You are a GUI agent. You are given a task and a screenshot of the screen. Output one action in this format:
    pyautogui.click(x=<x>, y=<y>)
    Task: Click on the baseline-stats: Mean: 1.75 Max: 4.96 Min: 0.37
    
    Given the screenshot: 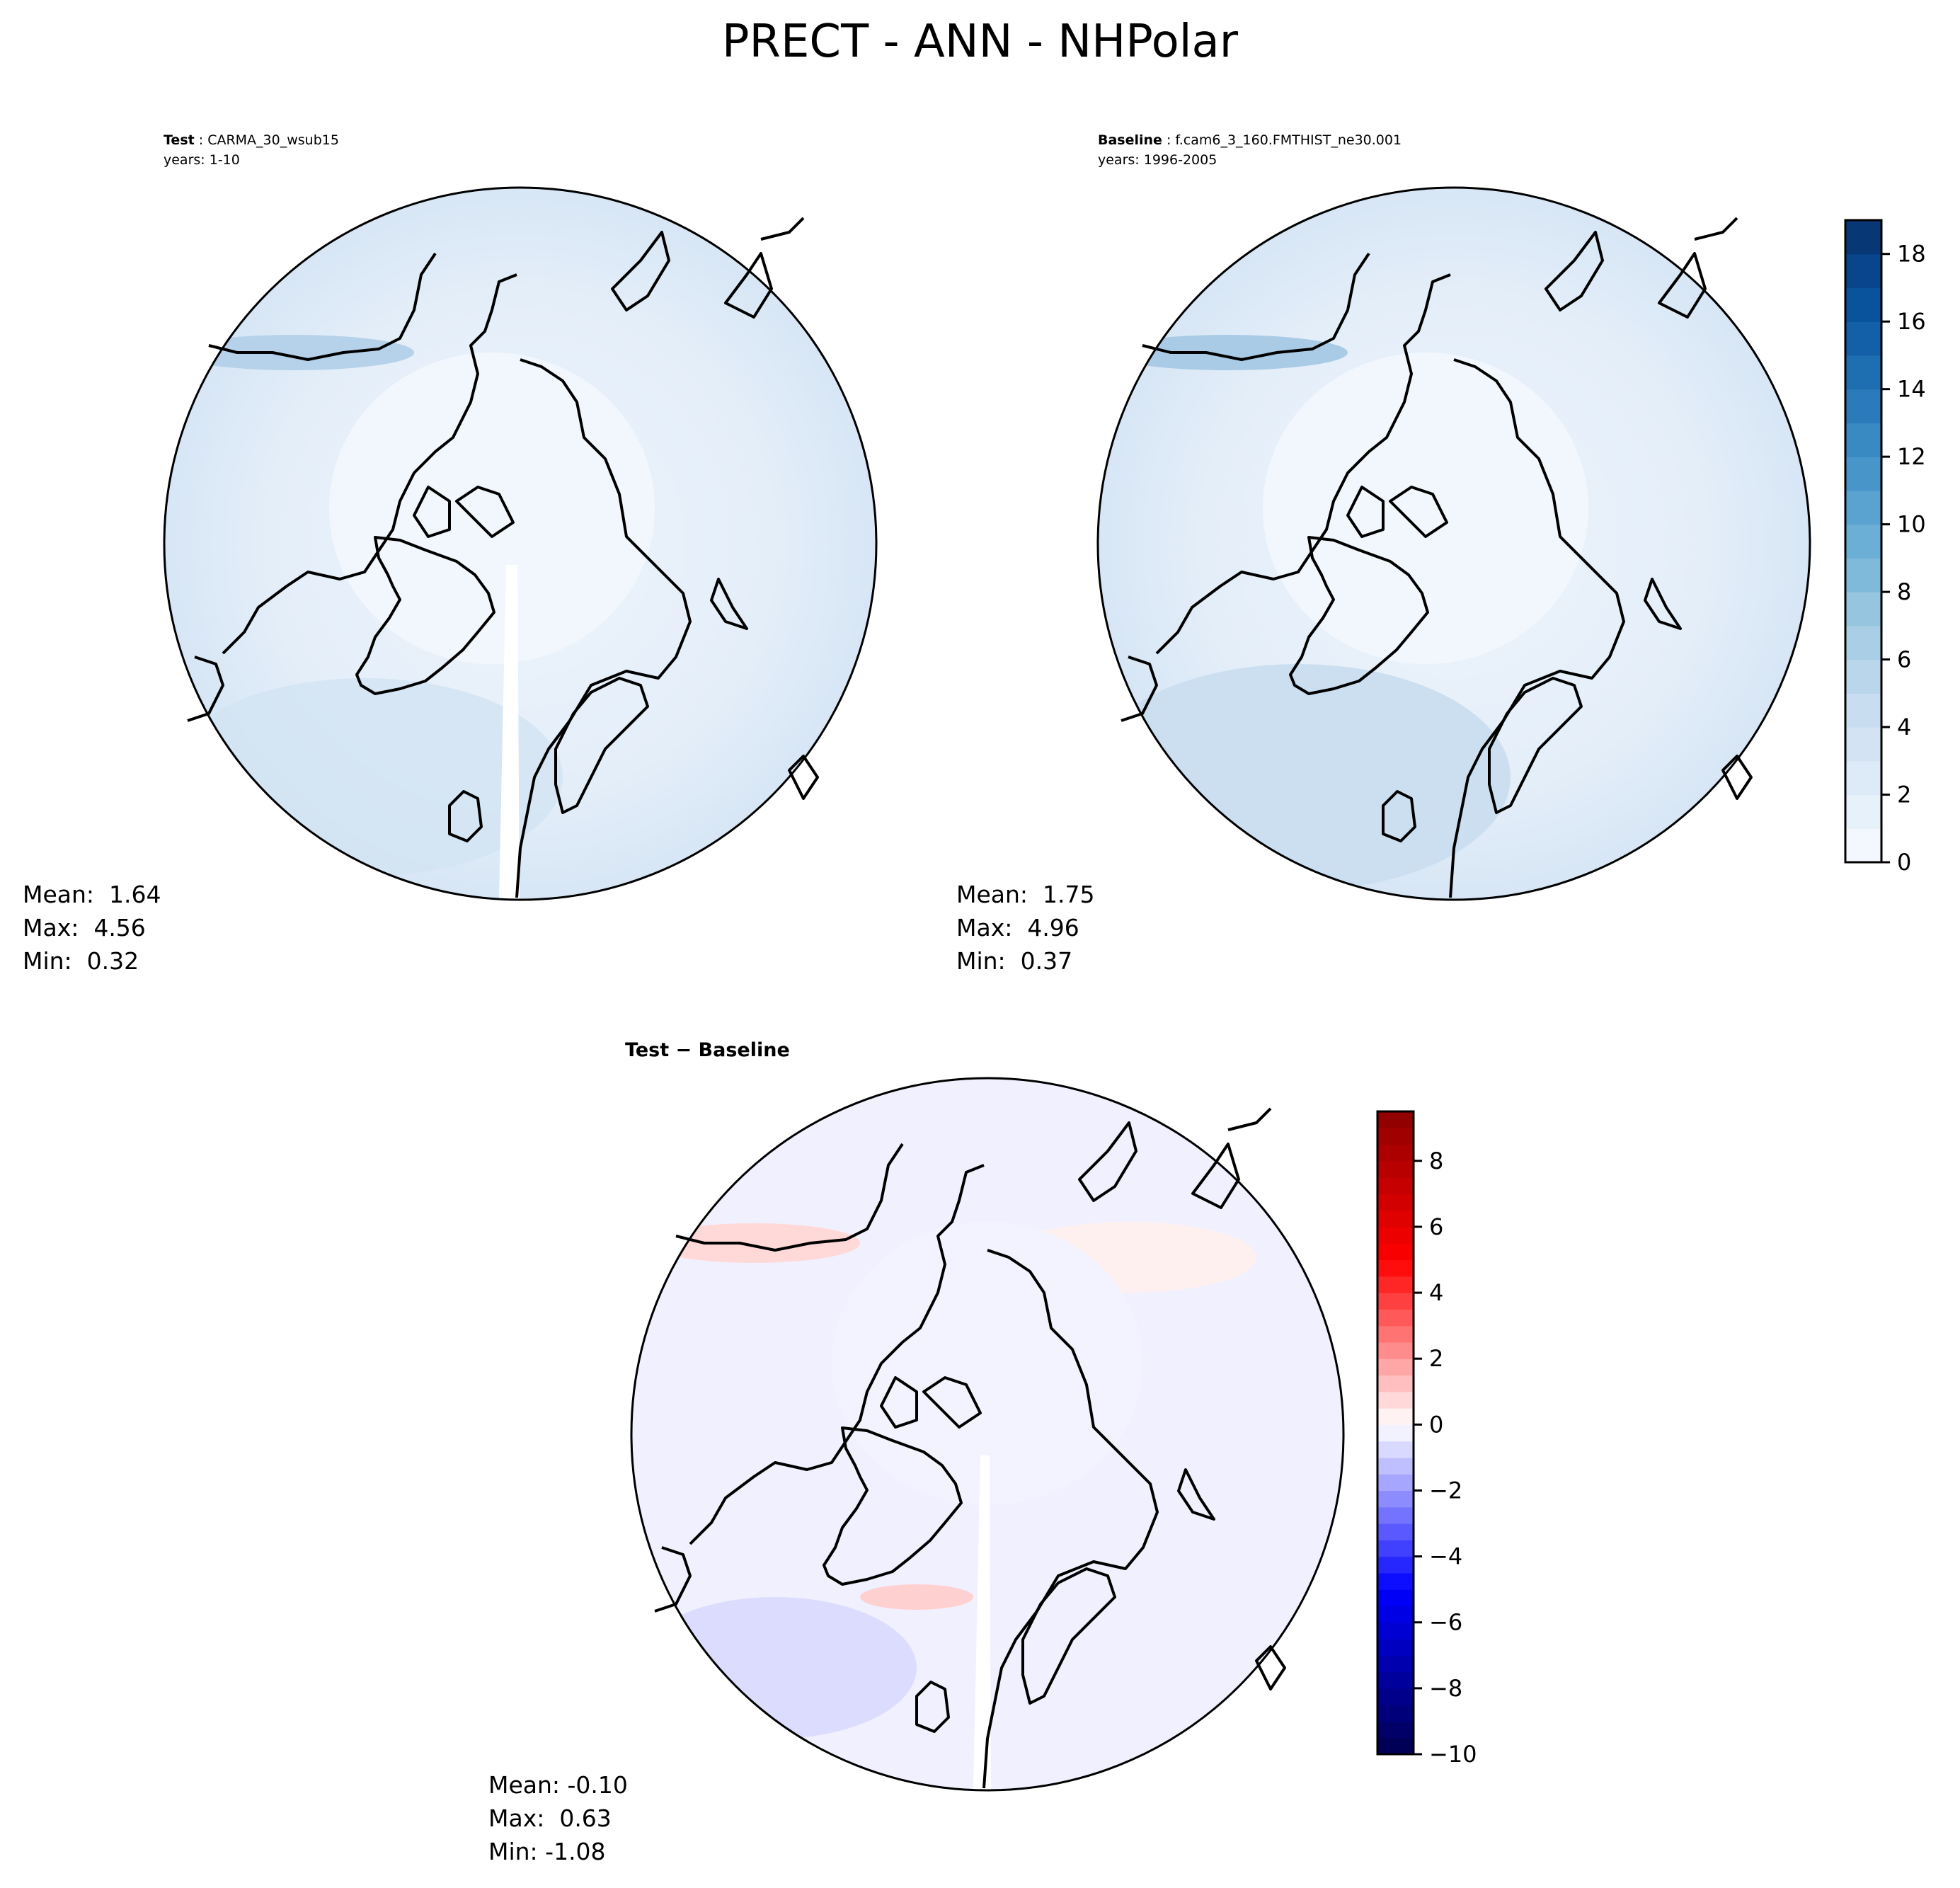 What is the action you would take?
    pyautogui.click(x=1025, y=928)
    